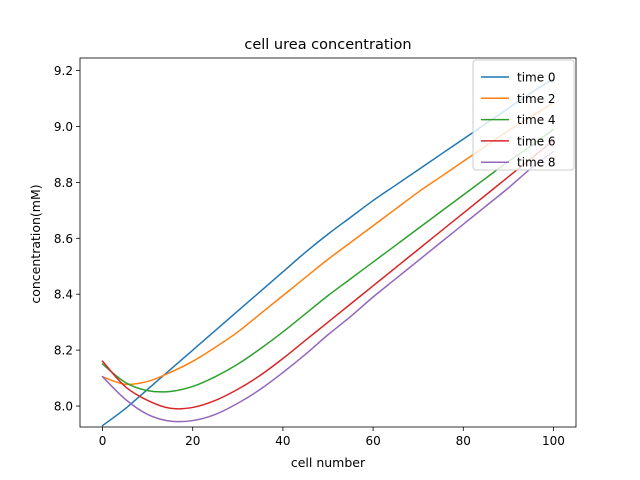  What do you see at coordinates (63, 183) in the screenshot?
I see `y-tick-label: 8.8` at bounding box center [63, 183].